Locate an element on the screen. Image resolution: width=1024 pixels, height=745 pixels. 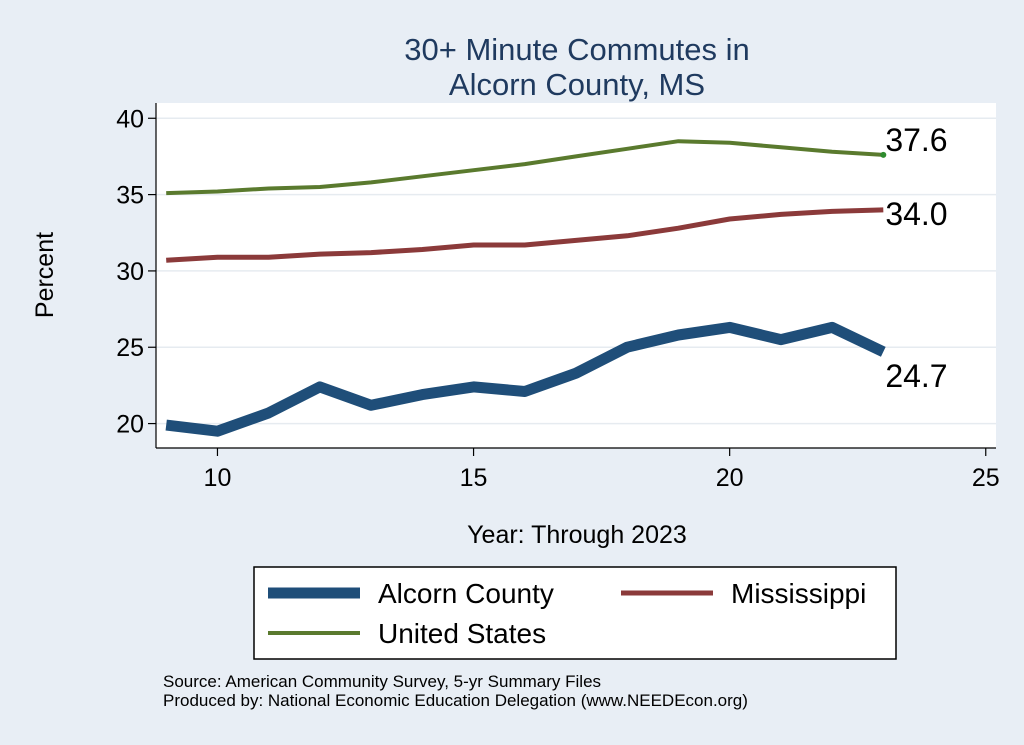
end-label-alcorn-county: 24.7 is located at coordinates (916, 376).